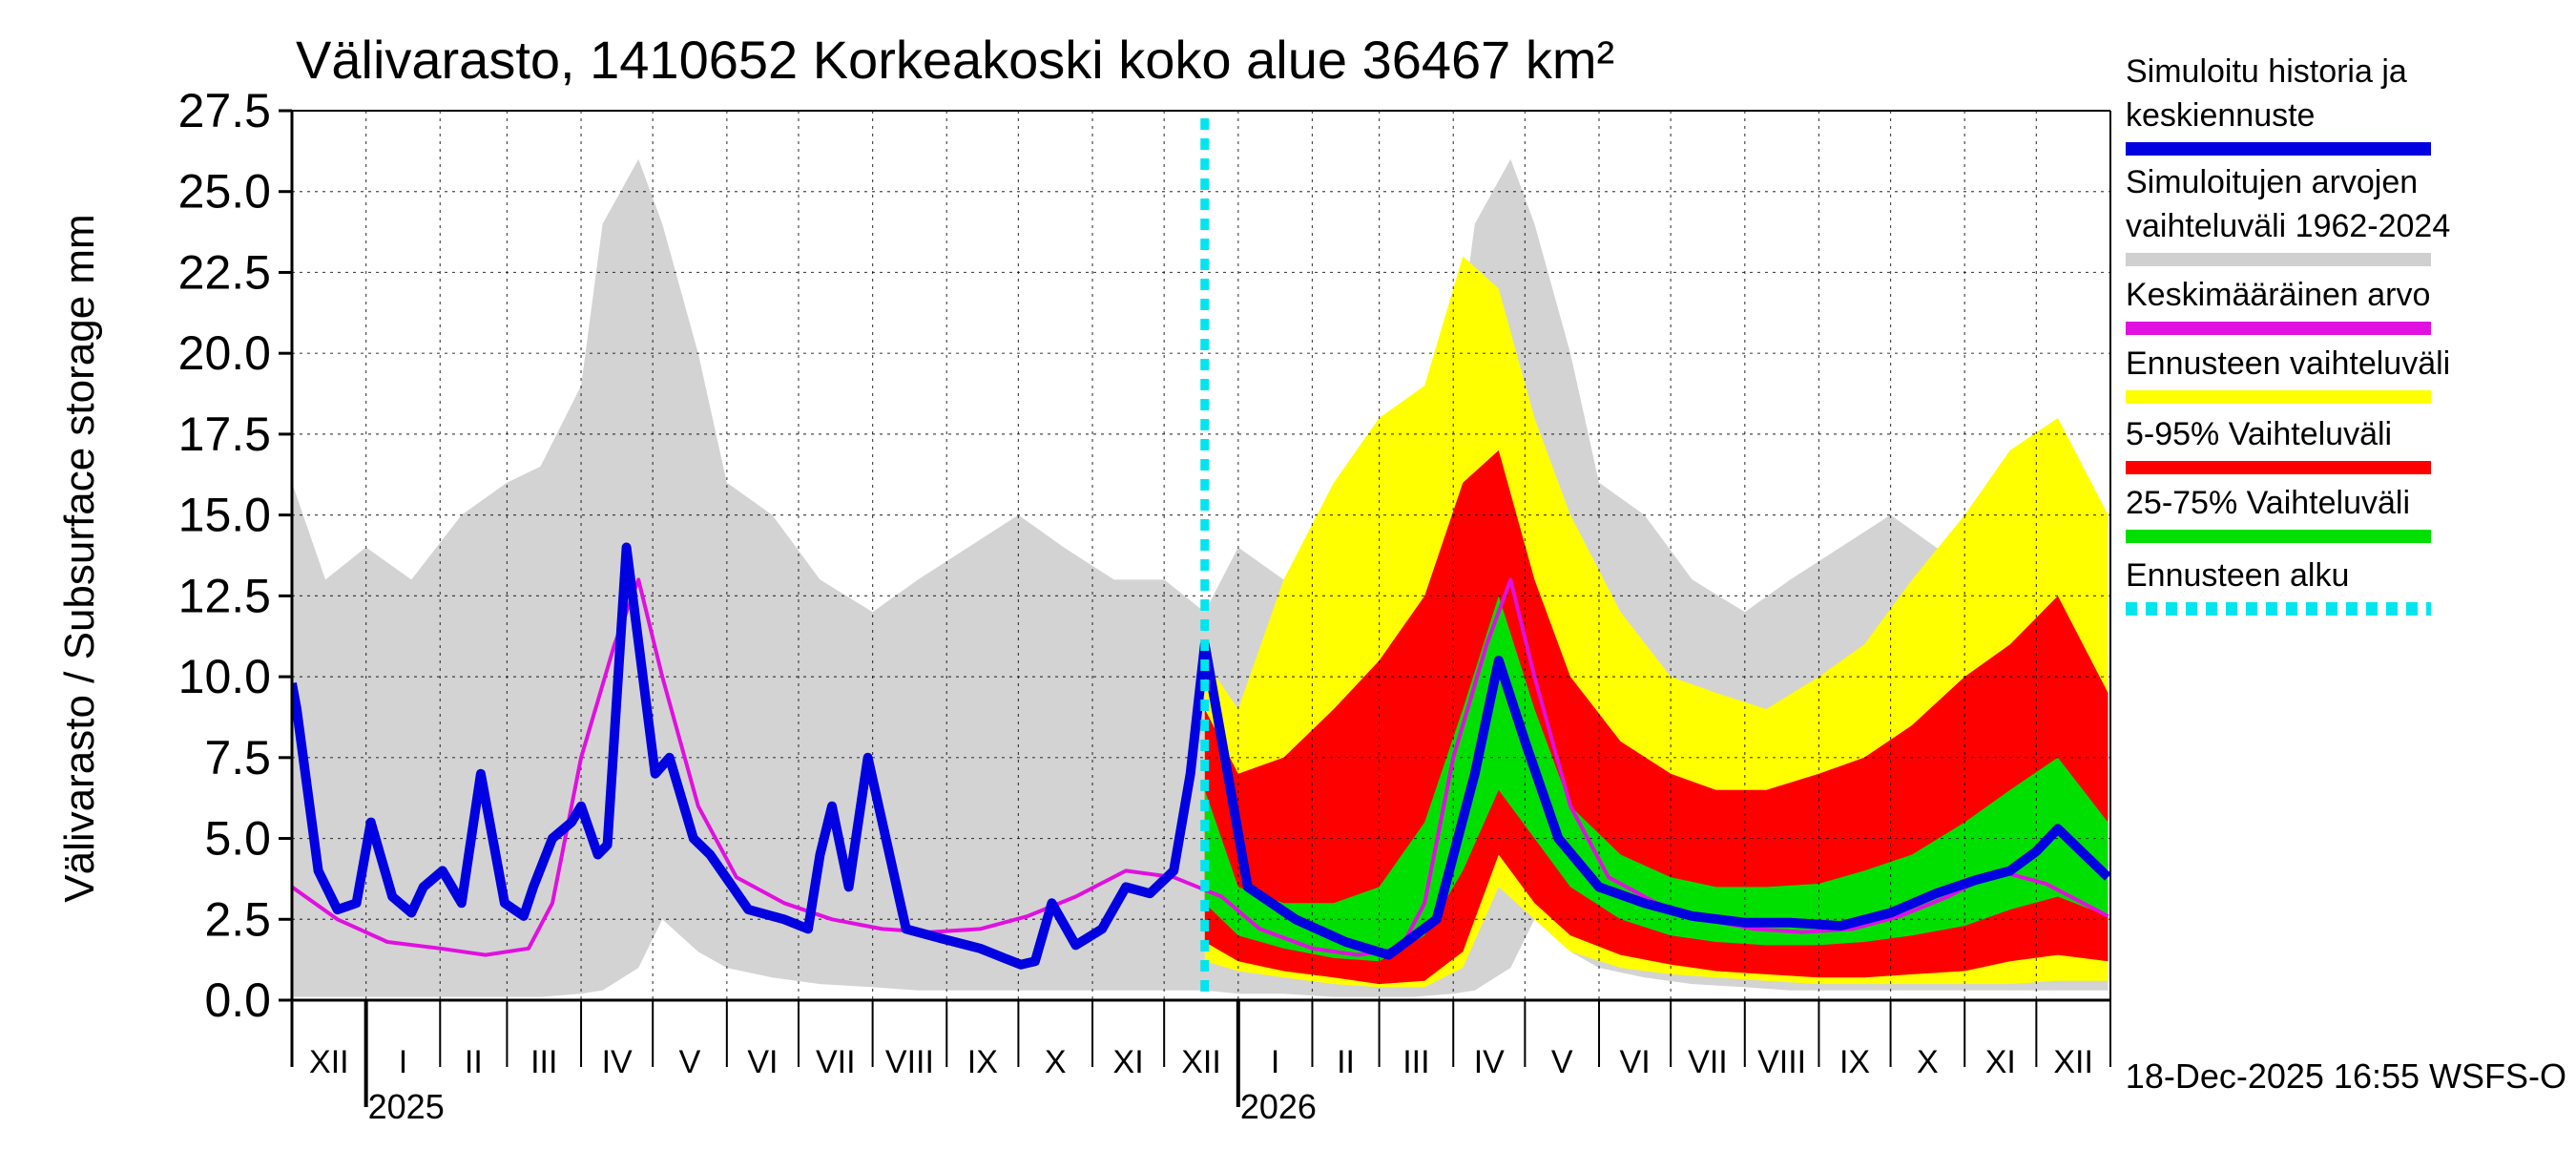  What do you see at coordinates (2278, 295) in the screenshot?
I see `legend-label: Keskimääräinen arvo` at bounding box center [2278, 295].